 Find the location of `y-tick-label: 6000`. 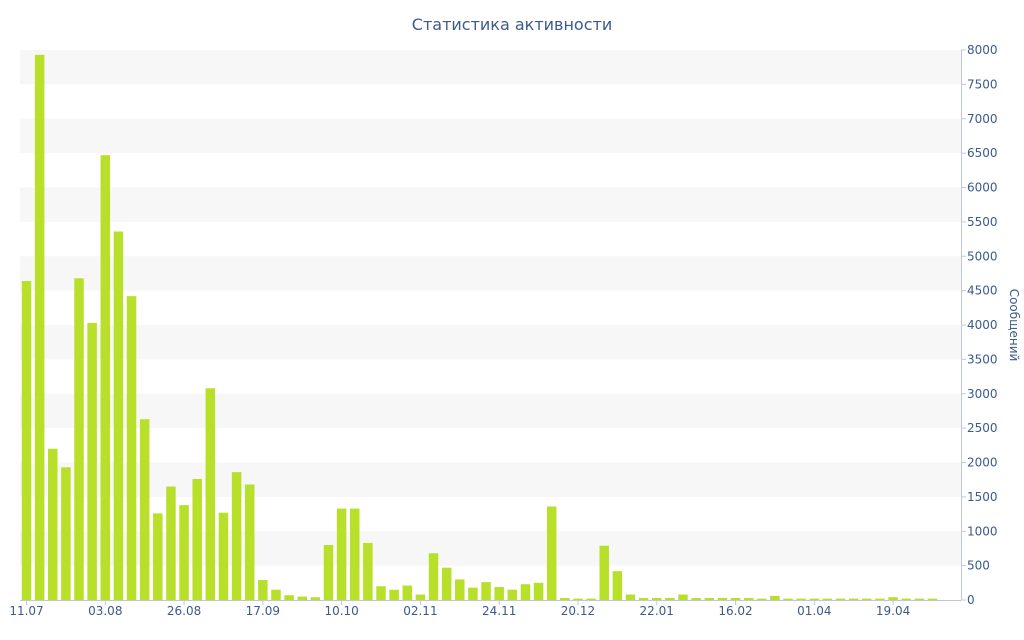

y-tick-label: 6000 is located at coordinates (982, 188).